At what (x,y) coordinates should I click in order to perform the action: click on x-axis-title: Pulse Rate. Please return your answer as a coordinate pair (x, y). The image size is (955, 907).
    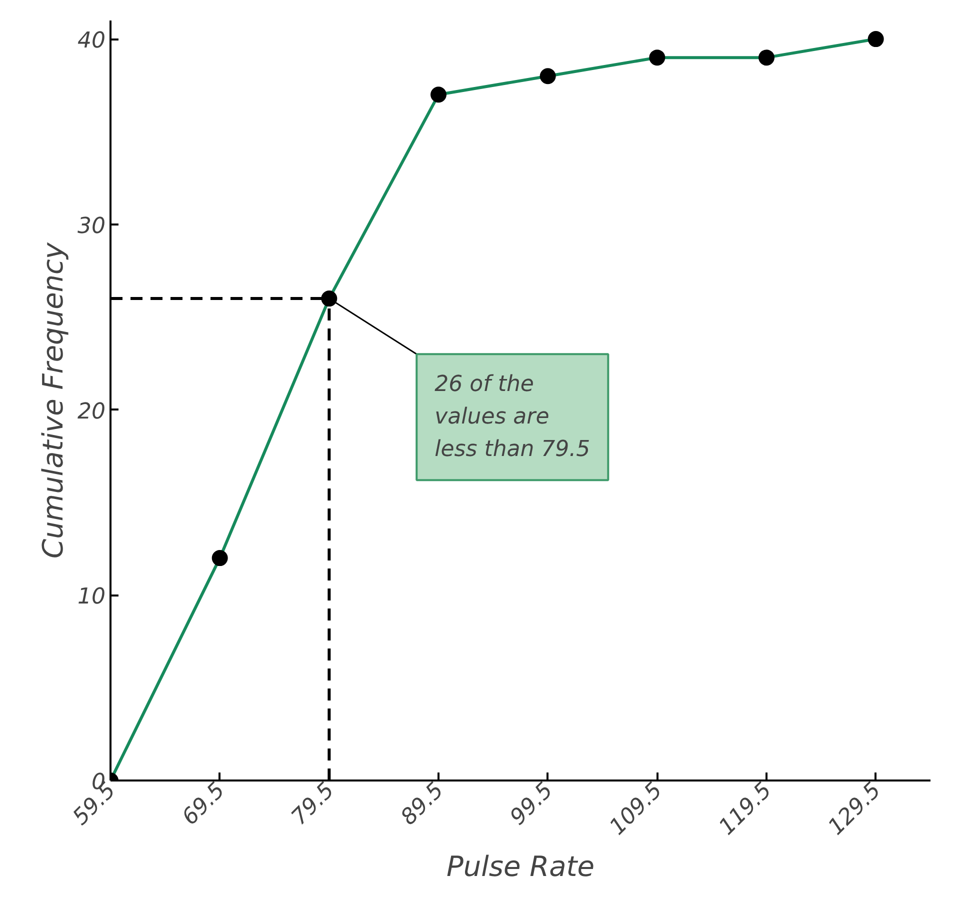
    Looking at the image, I should click on (520, 867).